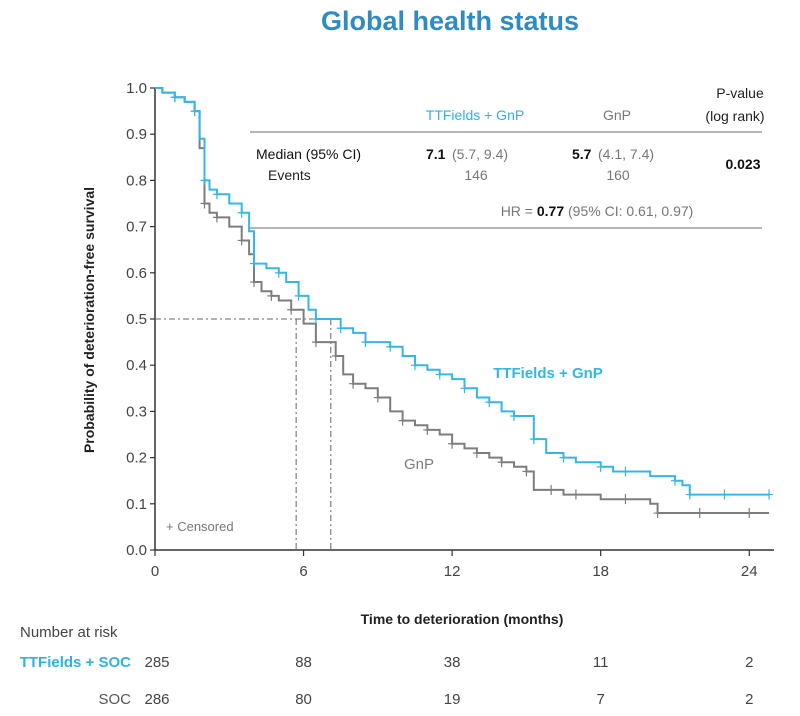 This screenshot has height=716, width=800. Describe the element at coordinates (749, 571) in the screenshot. I see `x-tick-label: 24` at that location.